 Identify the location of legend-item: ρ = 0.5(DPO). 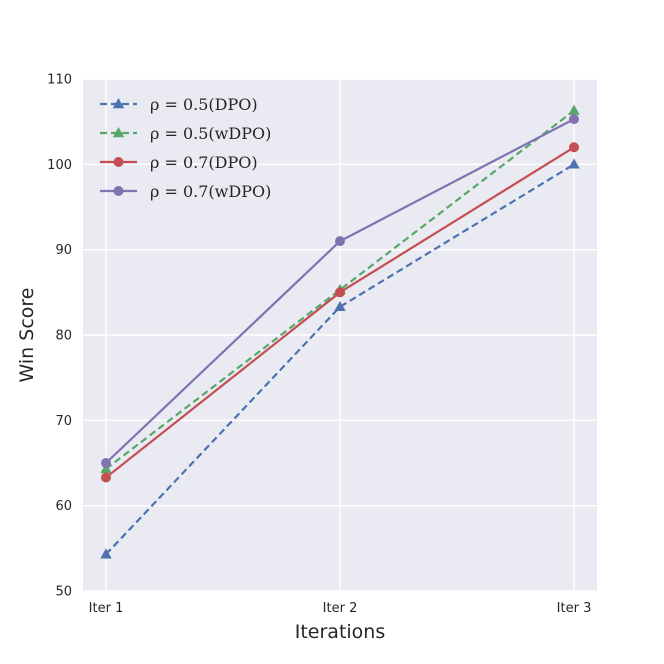
(179, 104).